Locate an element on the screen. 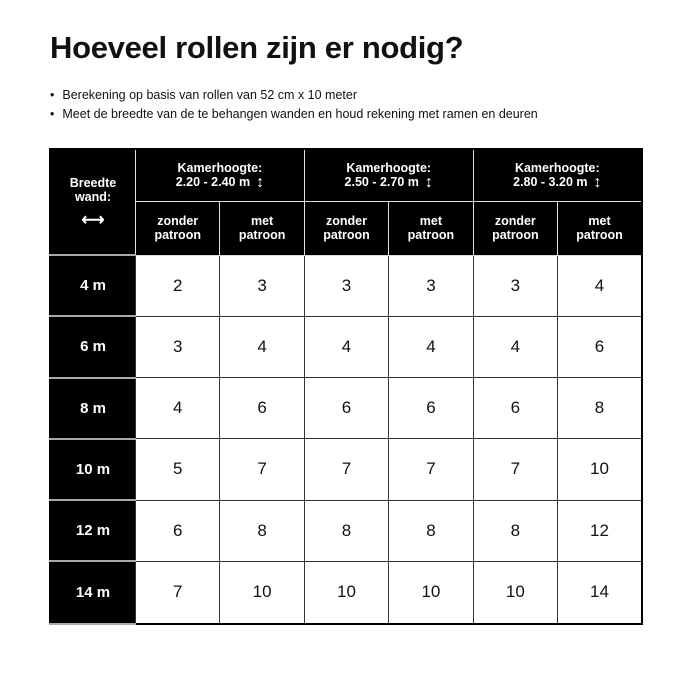  table-row: 12 m 6 8 8 8 8 12 is located at coordinates (346, 530).